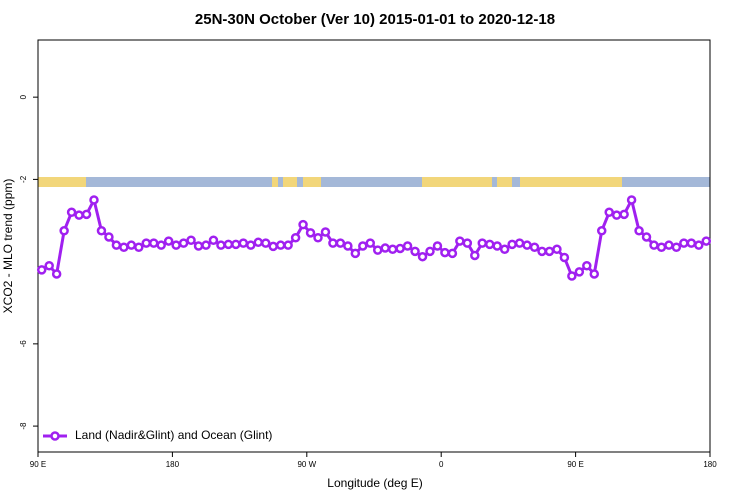  What do you see at coordinates (23, 344) in the screenshot?
I see `y-tick-label: -6` at bounding box center [23, 344].